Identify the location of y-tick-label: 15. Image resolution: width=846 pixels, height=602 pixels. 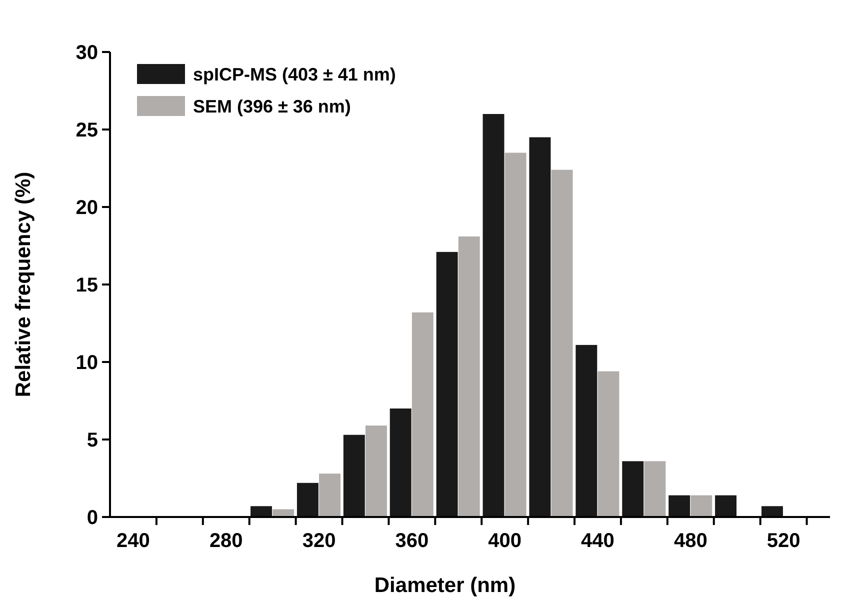
(87, 285).